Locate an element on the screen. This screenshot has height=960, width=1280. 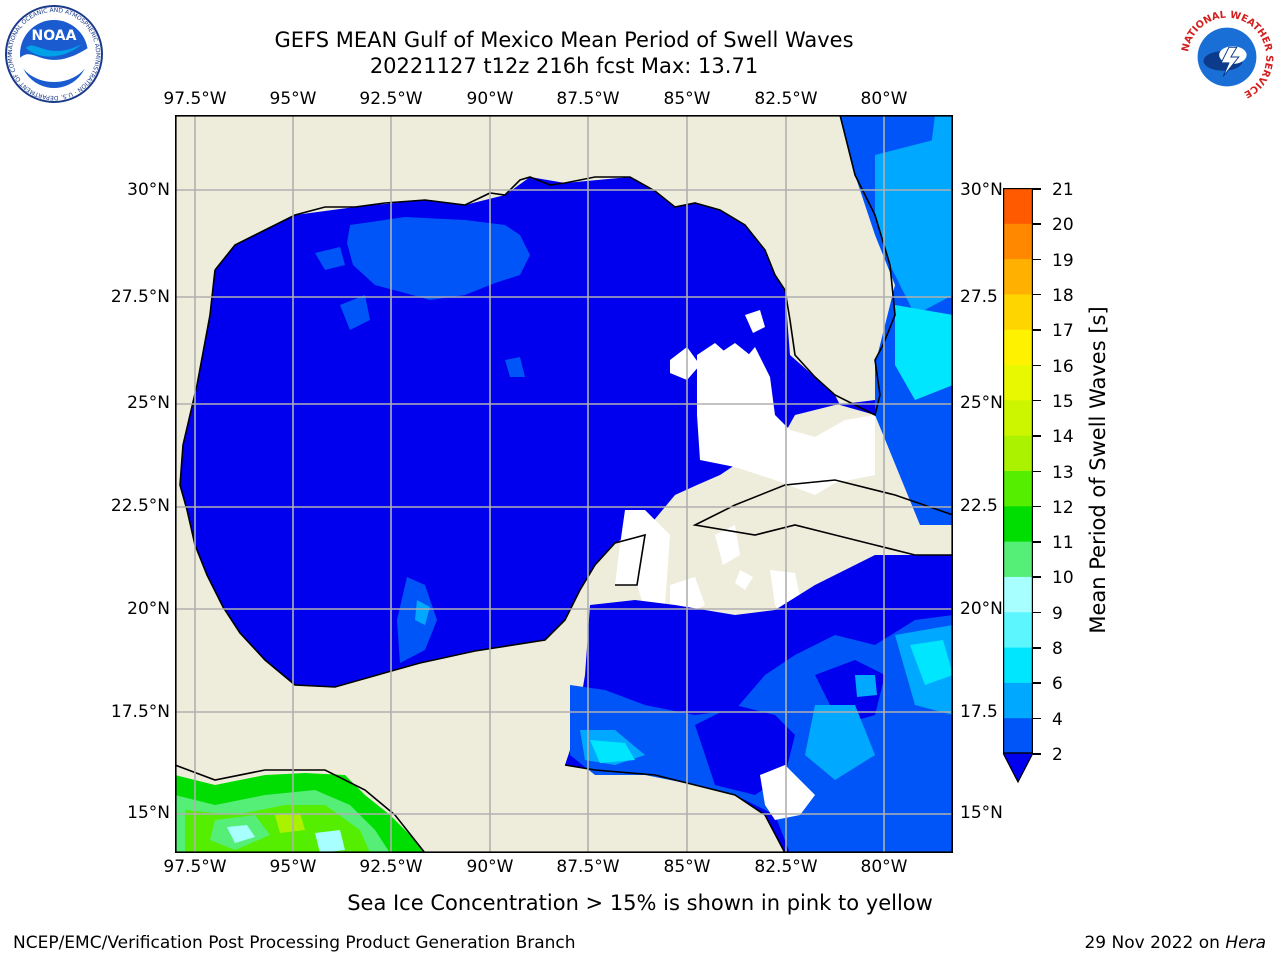
colorbar-tick: 2 is located at coordinates (1057, 755).